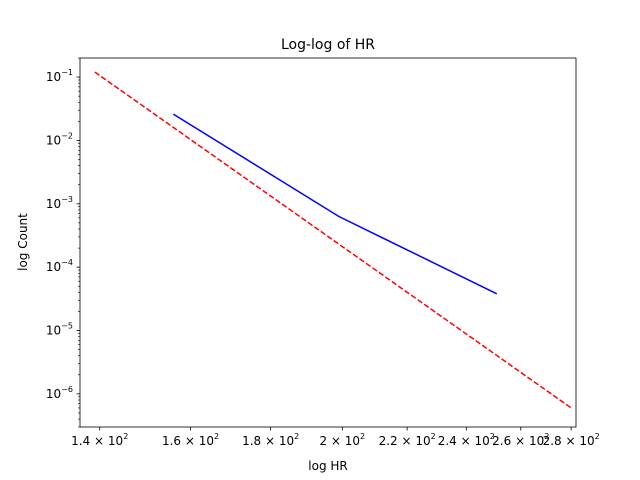  What do you see at coordinates (59, 76) in the screenshot?
I see `y-tick-label-6: 10⁻¹` at bounding box center [59, 76].